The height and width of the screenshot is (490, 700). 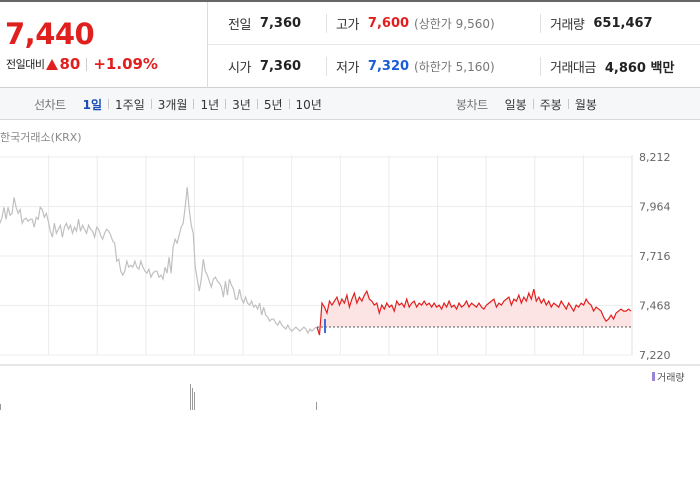 What do you see at coordinates (623, 23) in the screenshot?
I see `stat-value: 651,467` at bounding box center [623, 23].